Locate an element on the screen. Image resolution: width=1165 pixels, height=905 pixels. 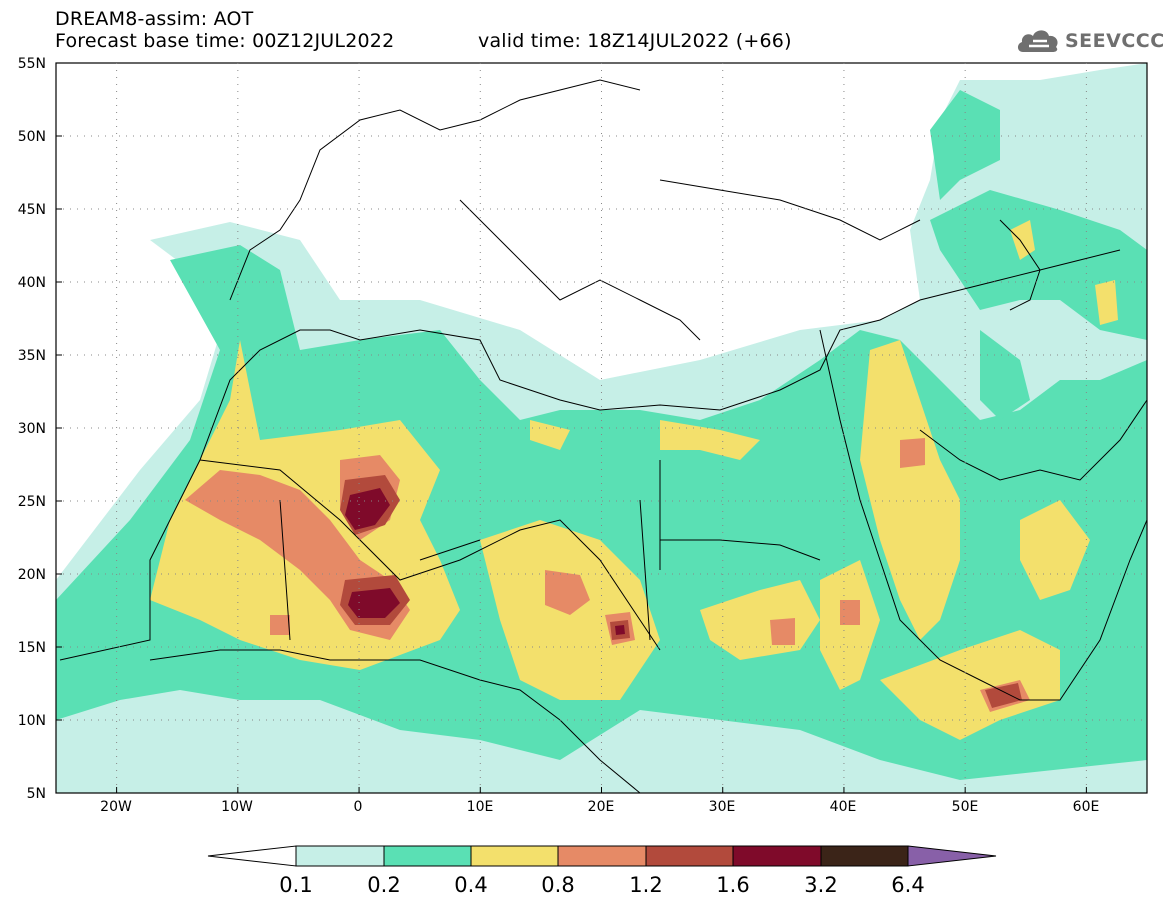
colorbar-label: 1.6 is located at coordinates (733, 885).